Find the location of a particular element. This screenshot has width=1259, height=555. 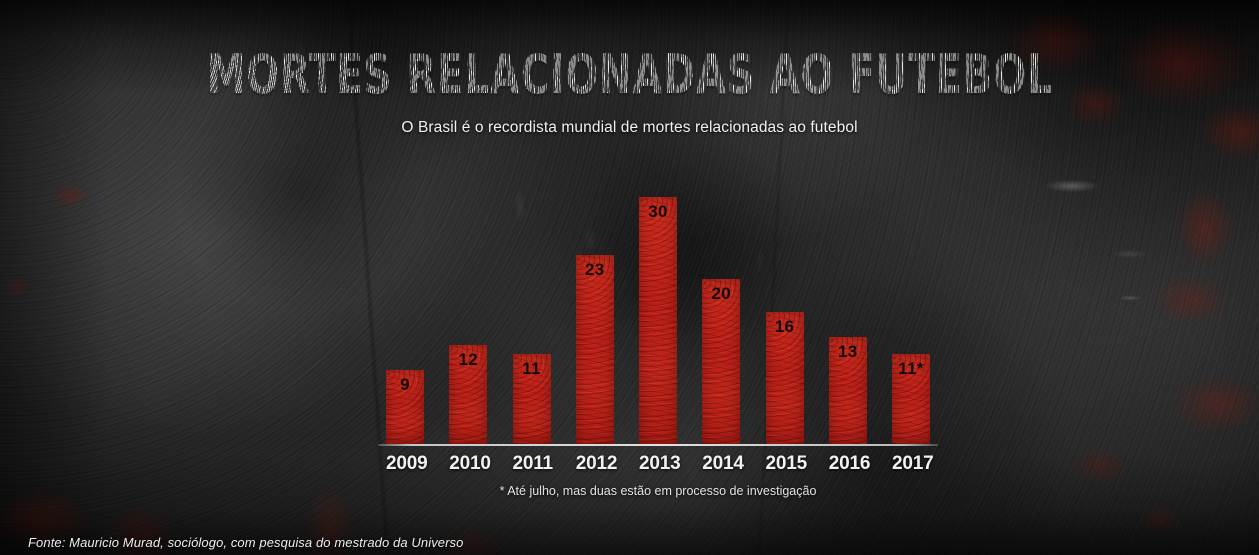

bar-value-label: 11 is located at coordinates (531, 368).